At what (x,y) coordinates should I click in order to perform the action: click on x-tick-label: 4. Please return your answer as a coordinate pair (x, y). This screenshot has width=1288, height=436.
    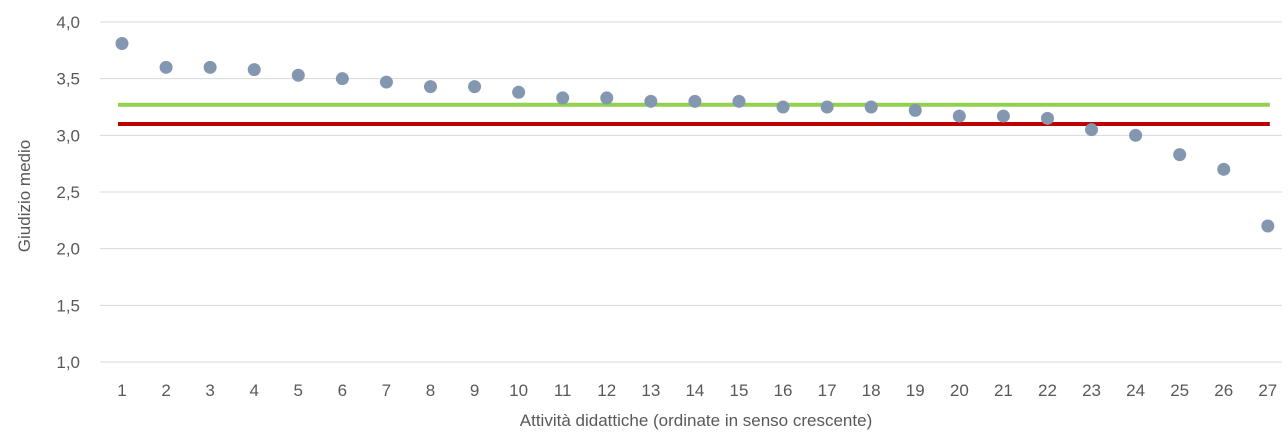
    Looking at the image, I should click on (253, 390).